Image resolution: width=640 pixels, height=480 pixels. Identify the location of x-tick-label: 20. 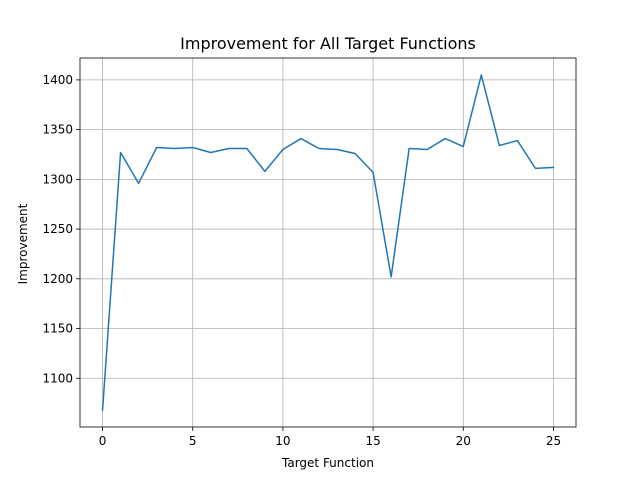
(463, 441).